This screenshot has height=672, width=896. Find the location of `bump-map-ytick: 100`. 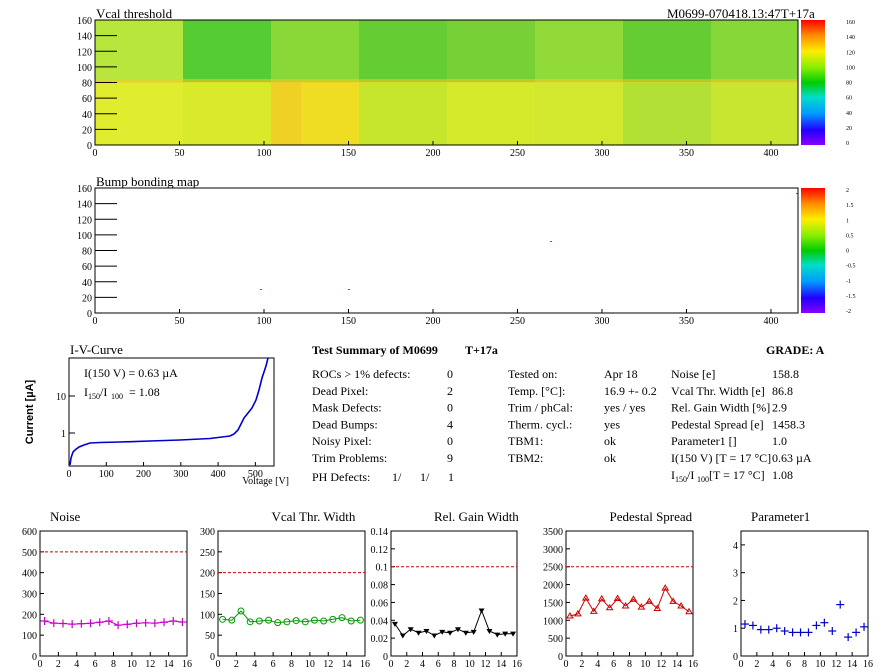

bump-map-ytick: 100 is located at coordinates (84, 236).